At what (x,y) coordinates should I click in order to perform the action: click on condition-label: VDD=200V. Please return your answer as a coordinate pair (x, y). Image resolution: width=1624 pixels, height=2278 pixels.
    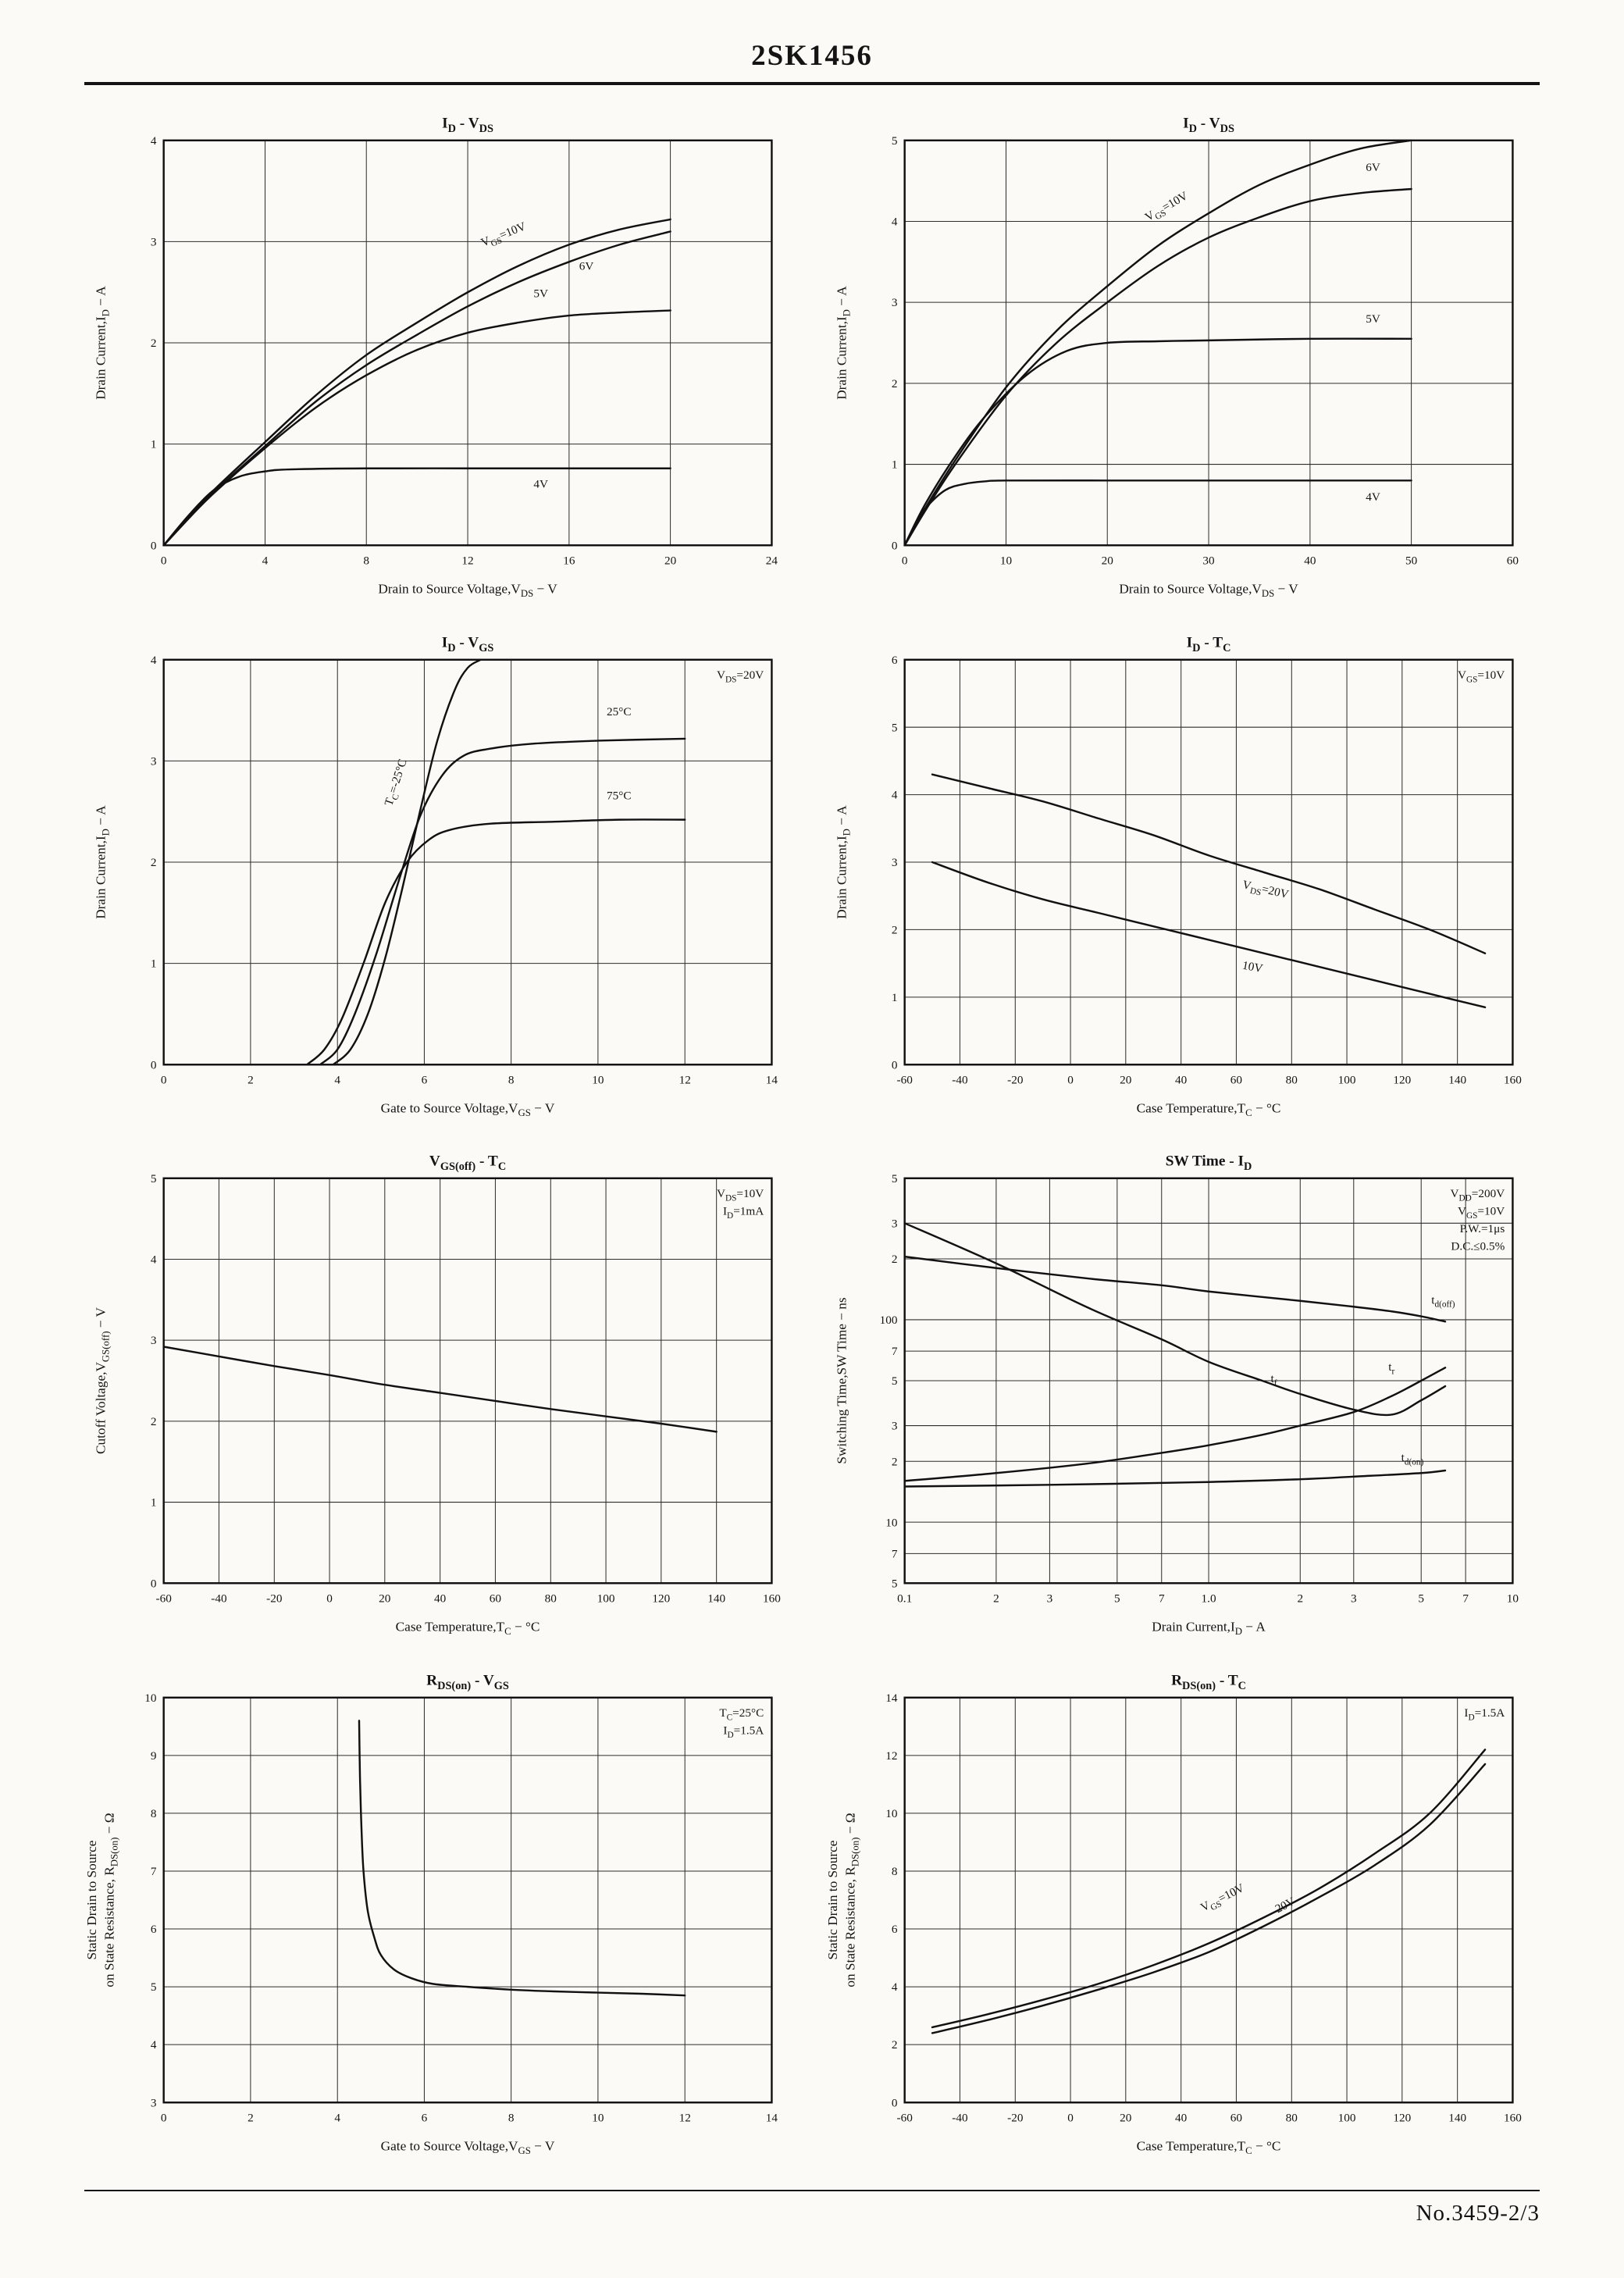
    Looking at the image, I should click on (1478, 1195).